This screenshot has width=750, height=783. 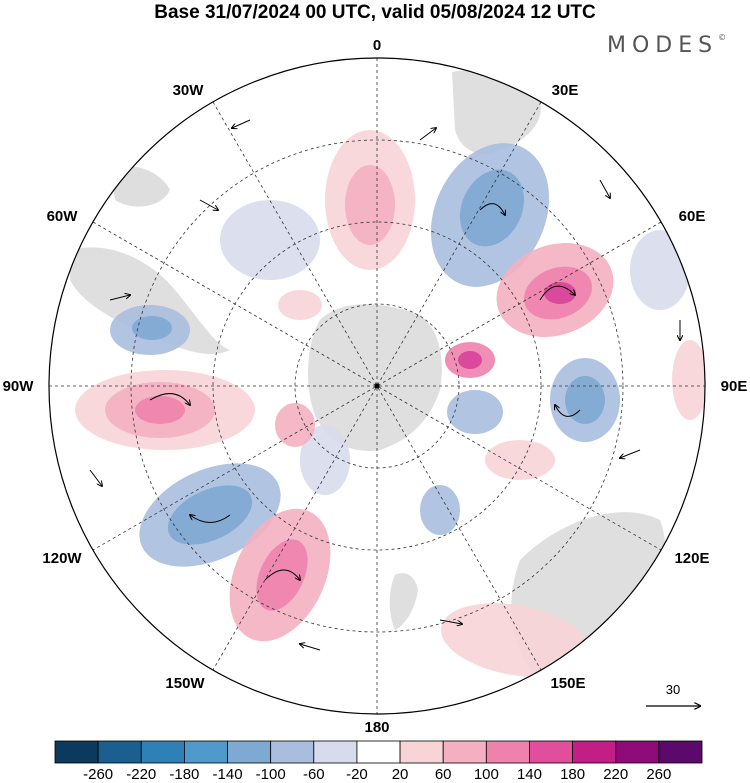 I want to click on reference-vector: 30, so click(x=673, y=694).